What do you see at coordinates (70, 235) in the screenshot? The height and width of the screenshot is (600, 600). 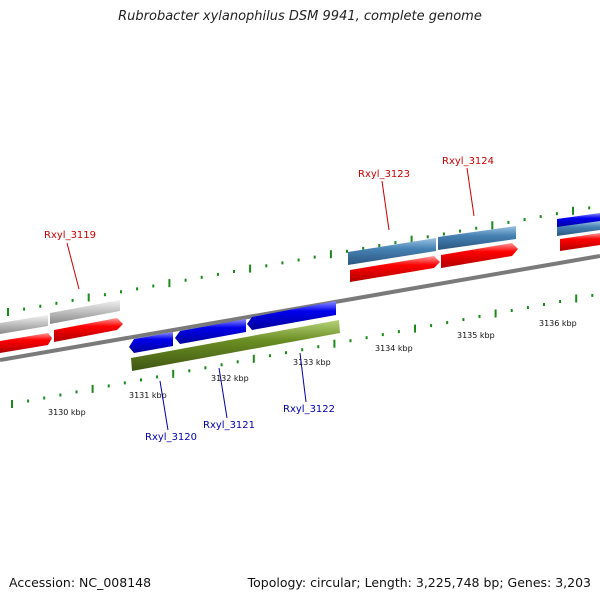 I see `gene-label-rxyl-3119: Rxyl_3119` at bounding box center [70, 235].